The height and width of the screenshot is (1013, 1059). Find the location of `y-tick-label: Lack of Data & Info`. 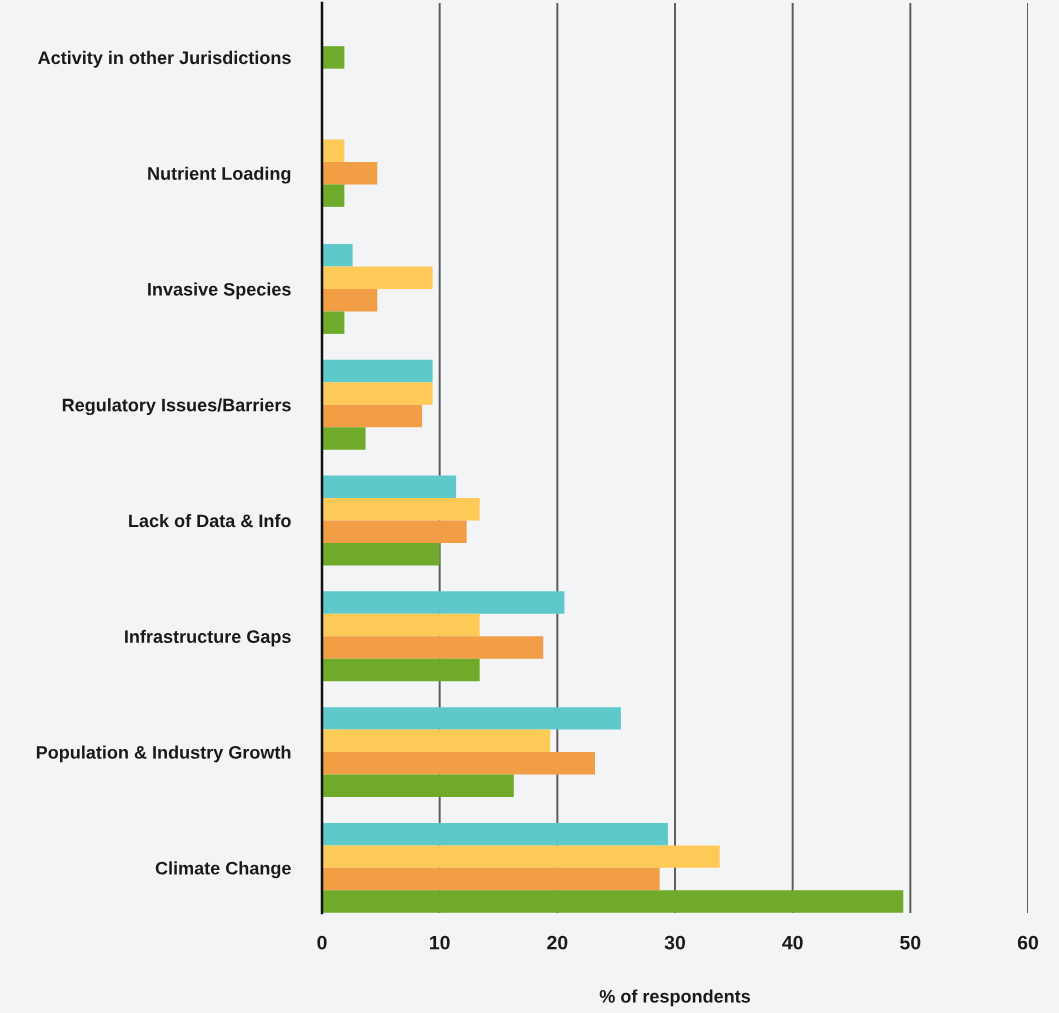

y-tick-label: Lack of Data & Info is located at coordinates (210, 520).